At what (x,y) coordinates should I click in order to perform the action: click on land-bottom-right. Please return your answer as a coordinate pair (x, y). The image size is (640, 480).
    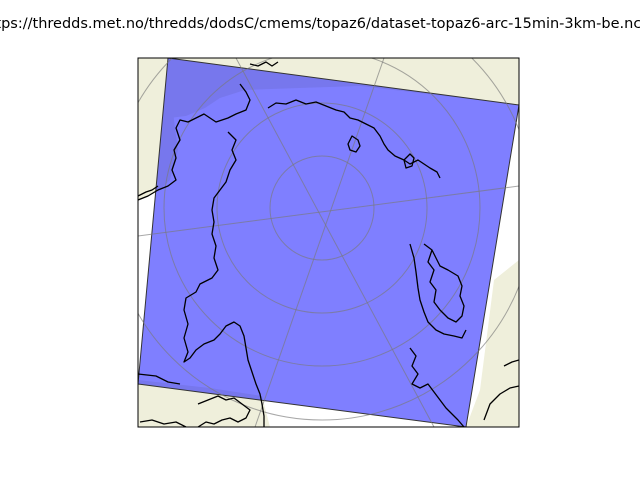
    Looking at the image, I should click on (497, 393).